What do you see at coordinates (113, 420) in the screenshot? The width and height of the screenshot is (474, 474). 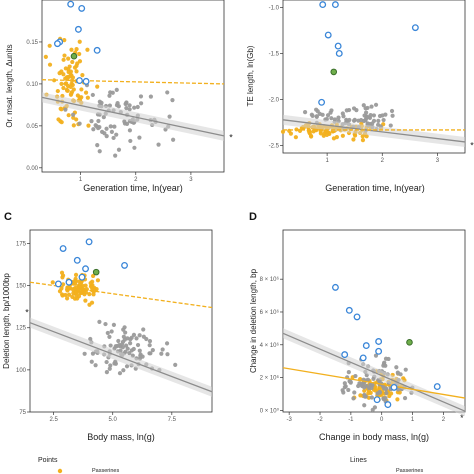 I see `x-tick-label: 5.0` at bounding box center [113, 420].